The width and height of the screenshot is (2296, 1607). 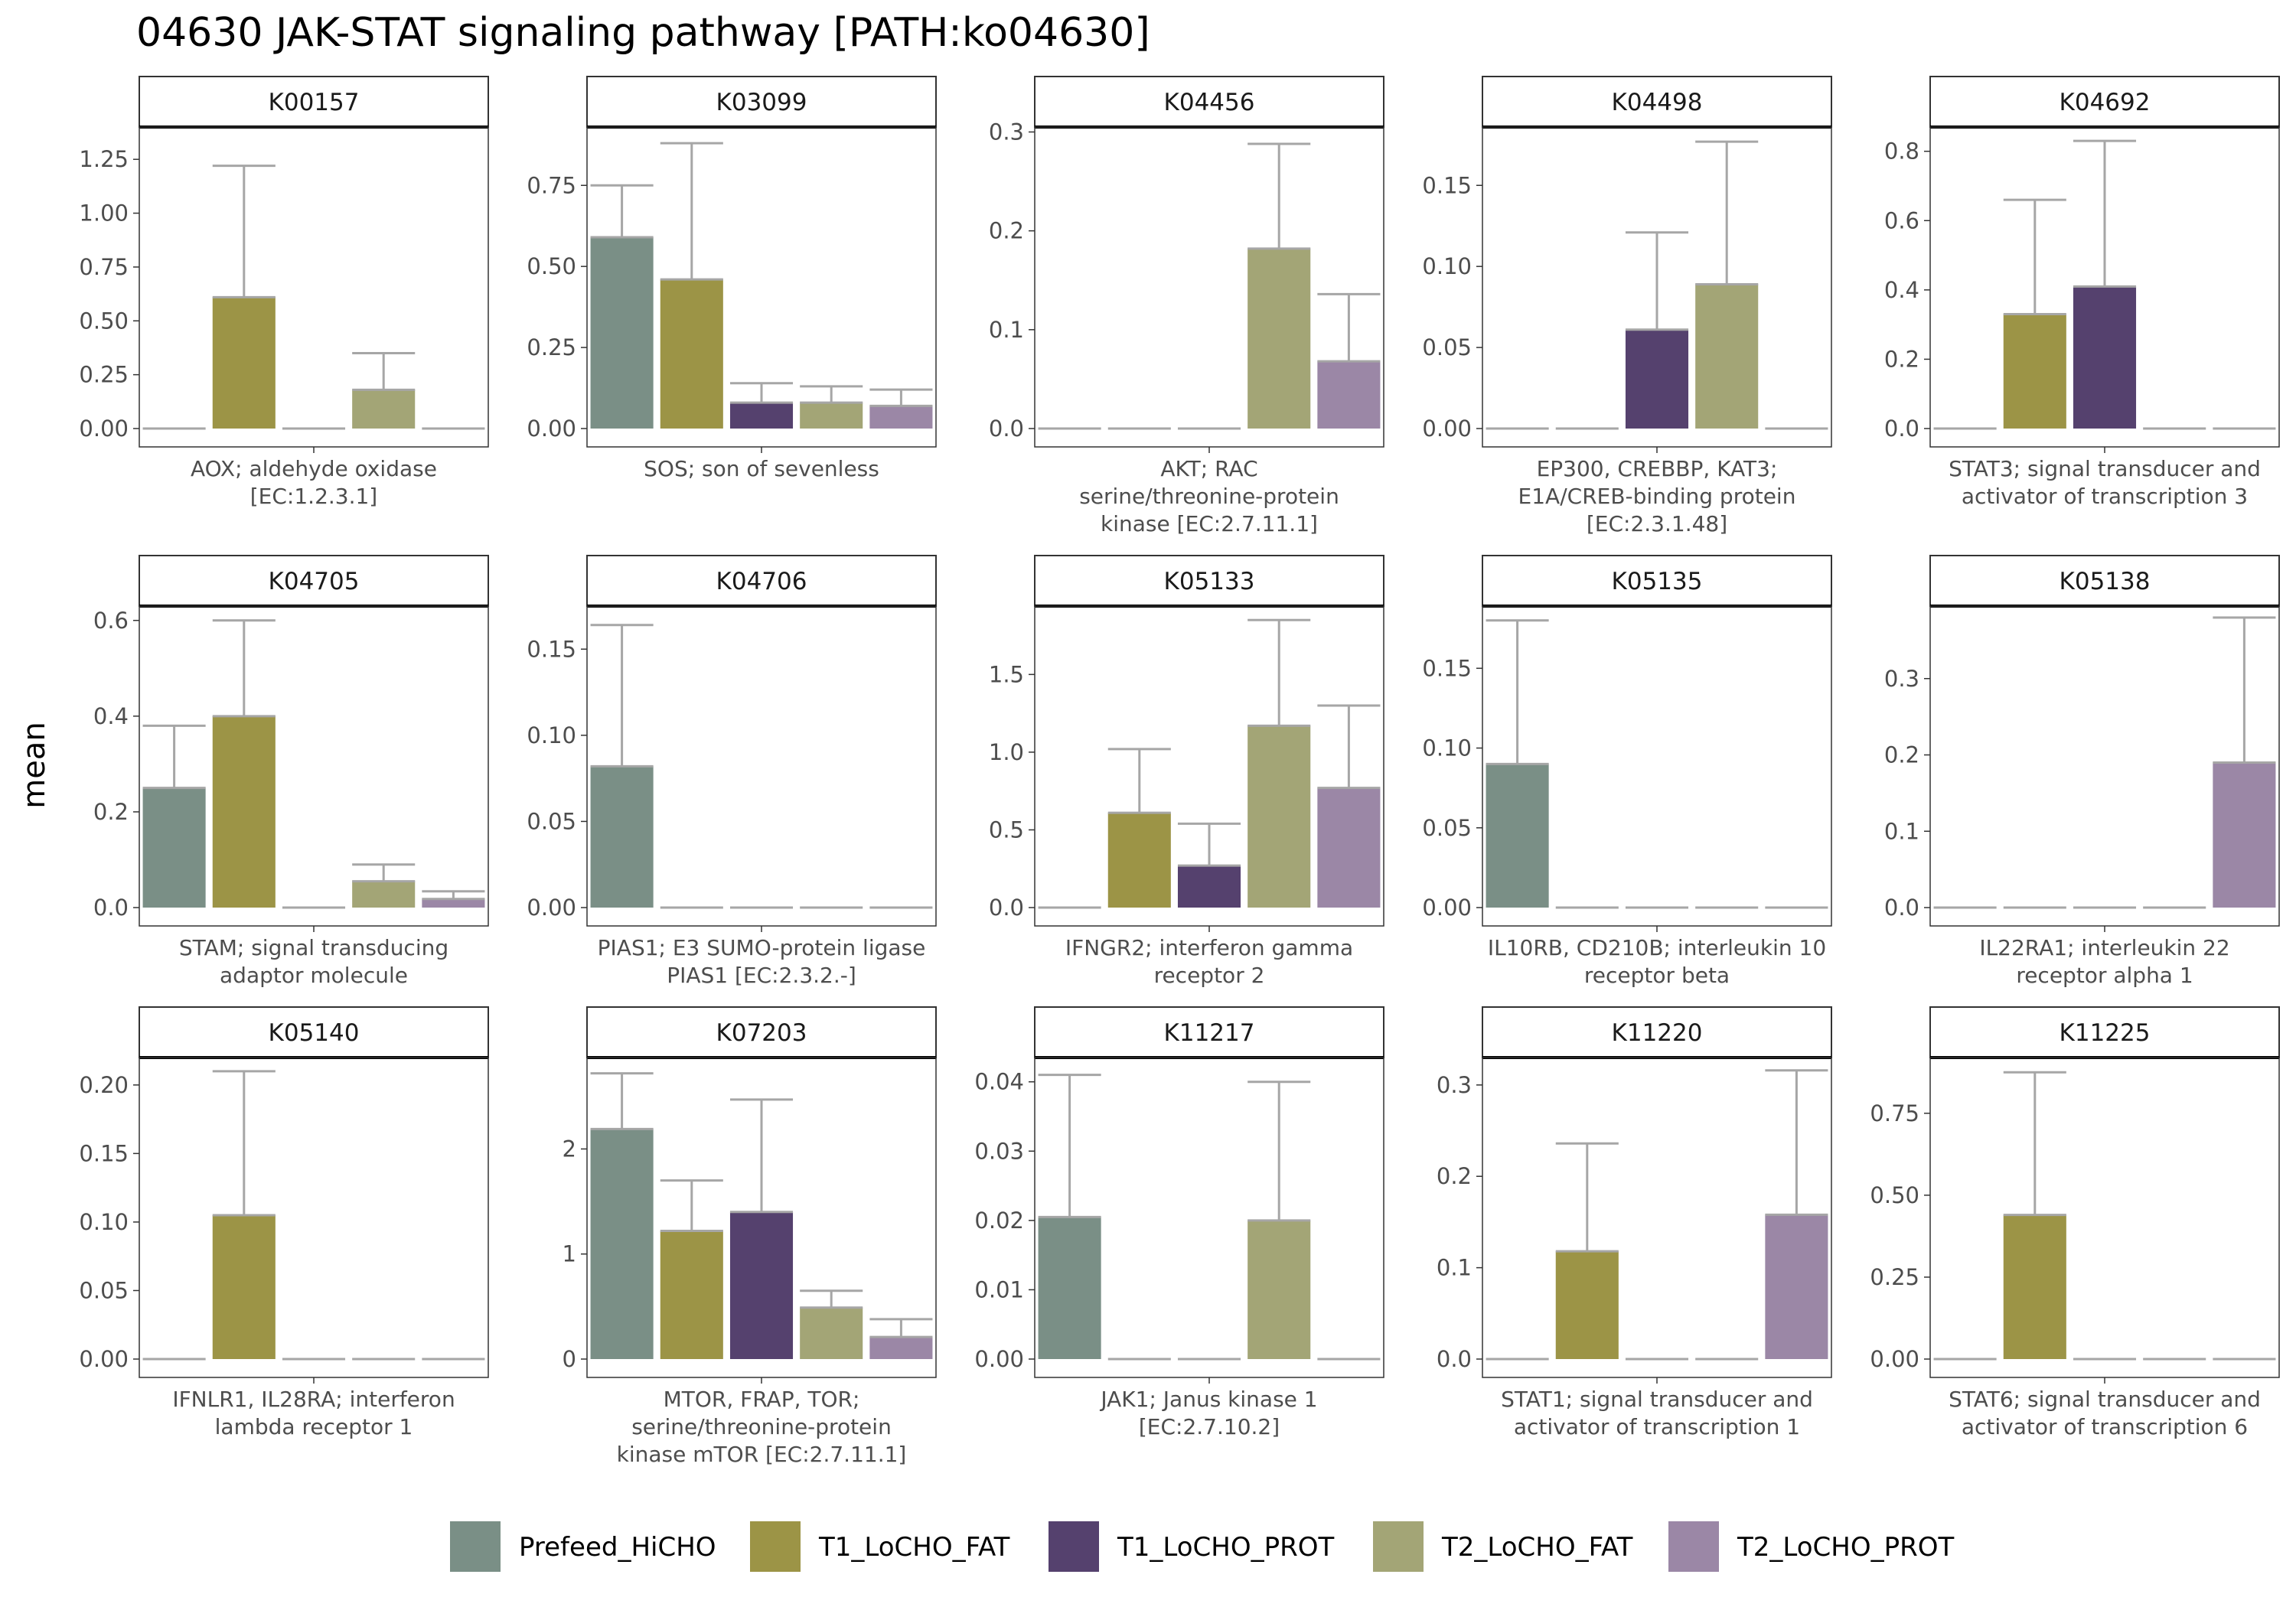 What do you see at coordinates (1192, 1546) in the screenshot?
I see `legend-item-T1_LoCHO_PROT: T1_LoCHO_PROT` at bounding box center [1192, 1546].